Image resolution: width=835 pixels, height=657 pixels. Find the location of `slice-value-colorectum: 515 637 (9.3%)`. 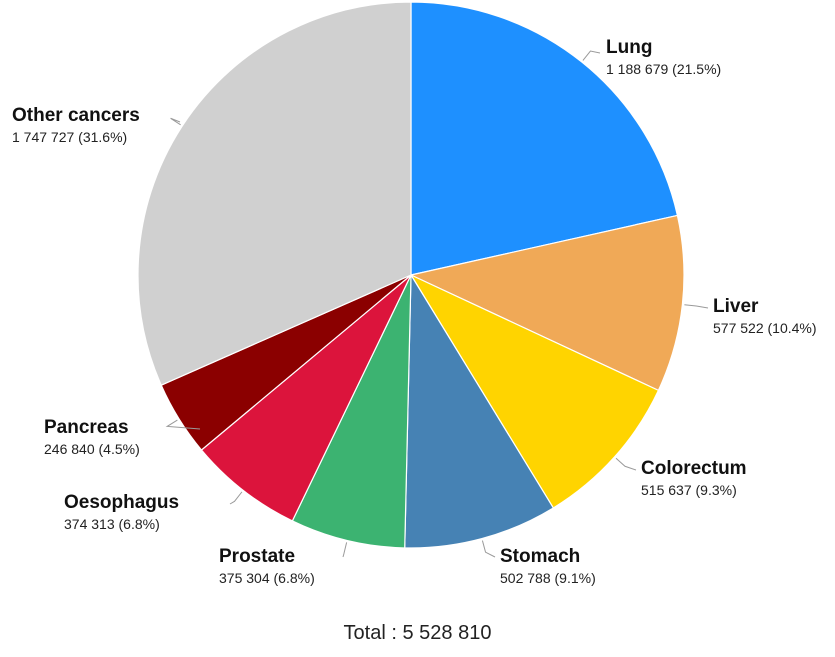

slice-value-colorectum: 515 637 (9.3%) is located at coordinates (689, 490).